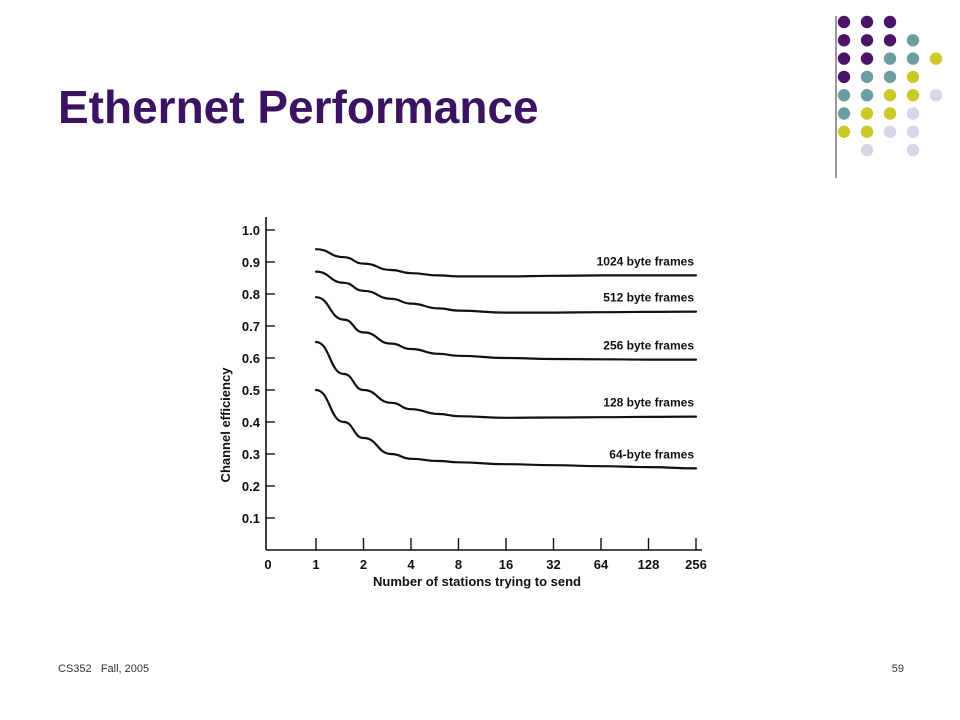 The image size is (960, 720). Describe the element at coordinates (267, 564) in the screenshot. I see `x-origin-label: 0` at that location.